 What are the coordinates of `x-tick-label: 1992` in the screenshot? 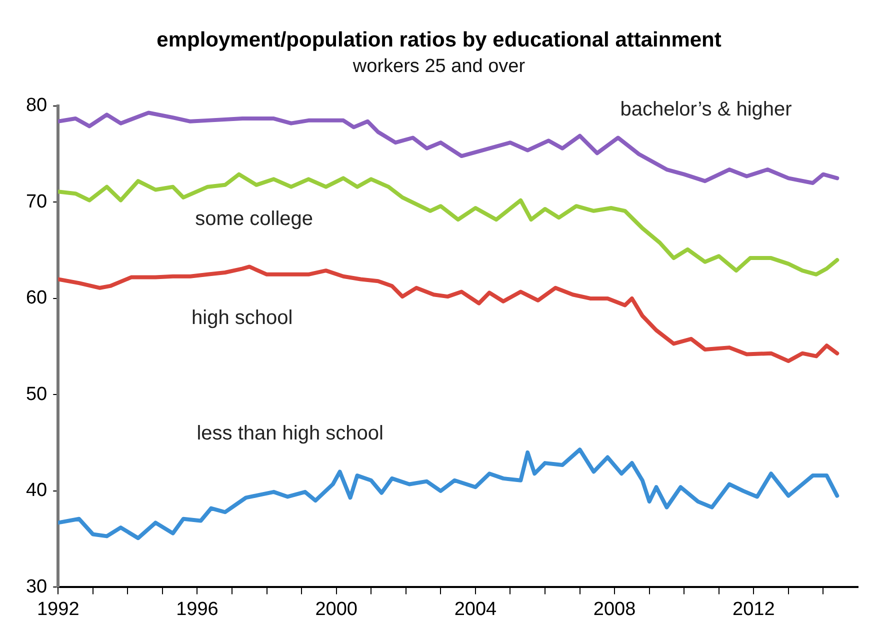 It's located at (58, 609).